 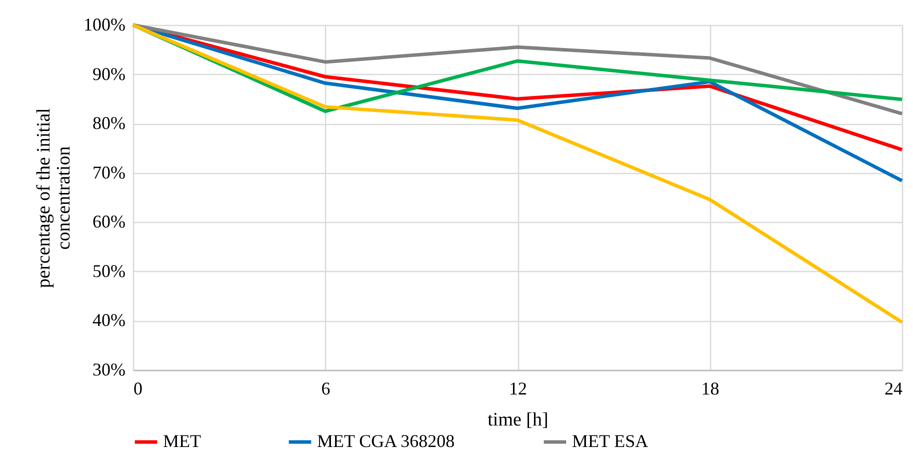 What do you see at coordinates (109, 320) in the screenshot?
I see `y-tick-label: 40%` at bounding box center [109, 320].